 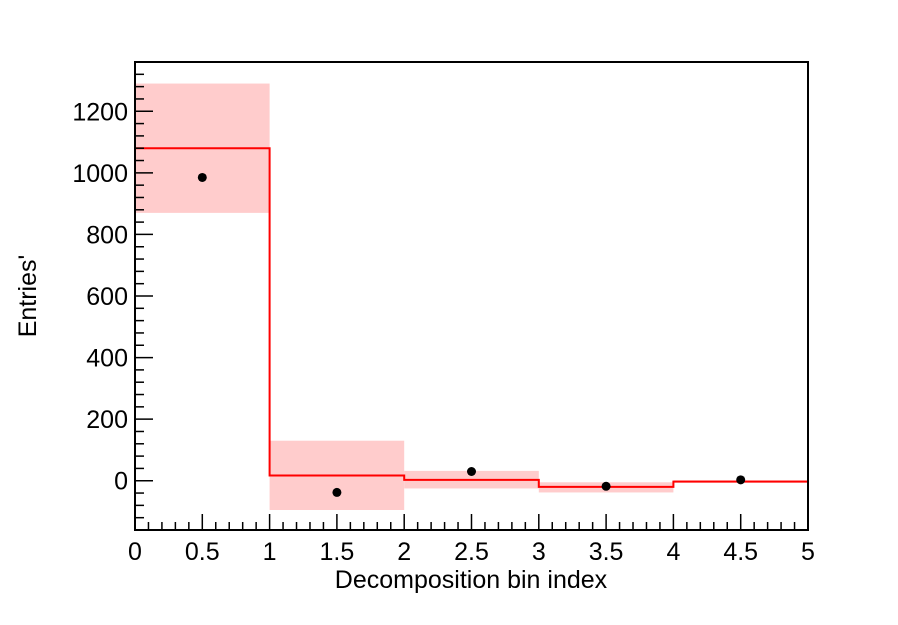 What do you see at coordinates (673, 552) in the screenshot?
I see `x-tick-label: 4` at bounding box center [673, 552].